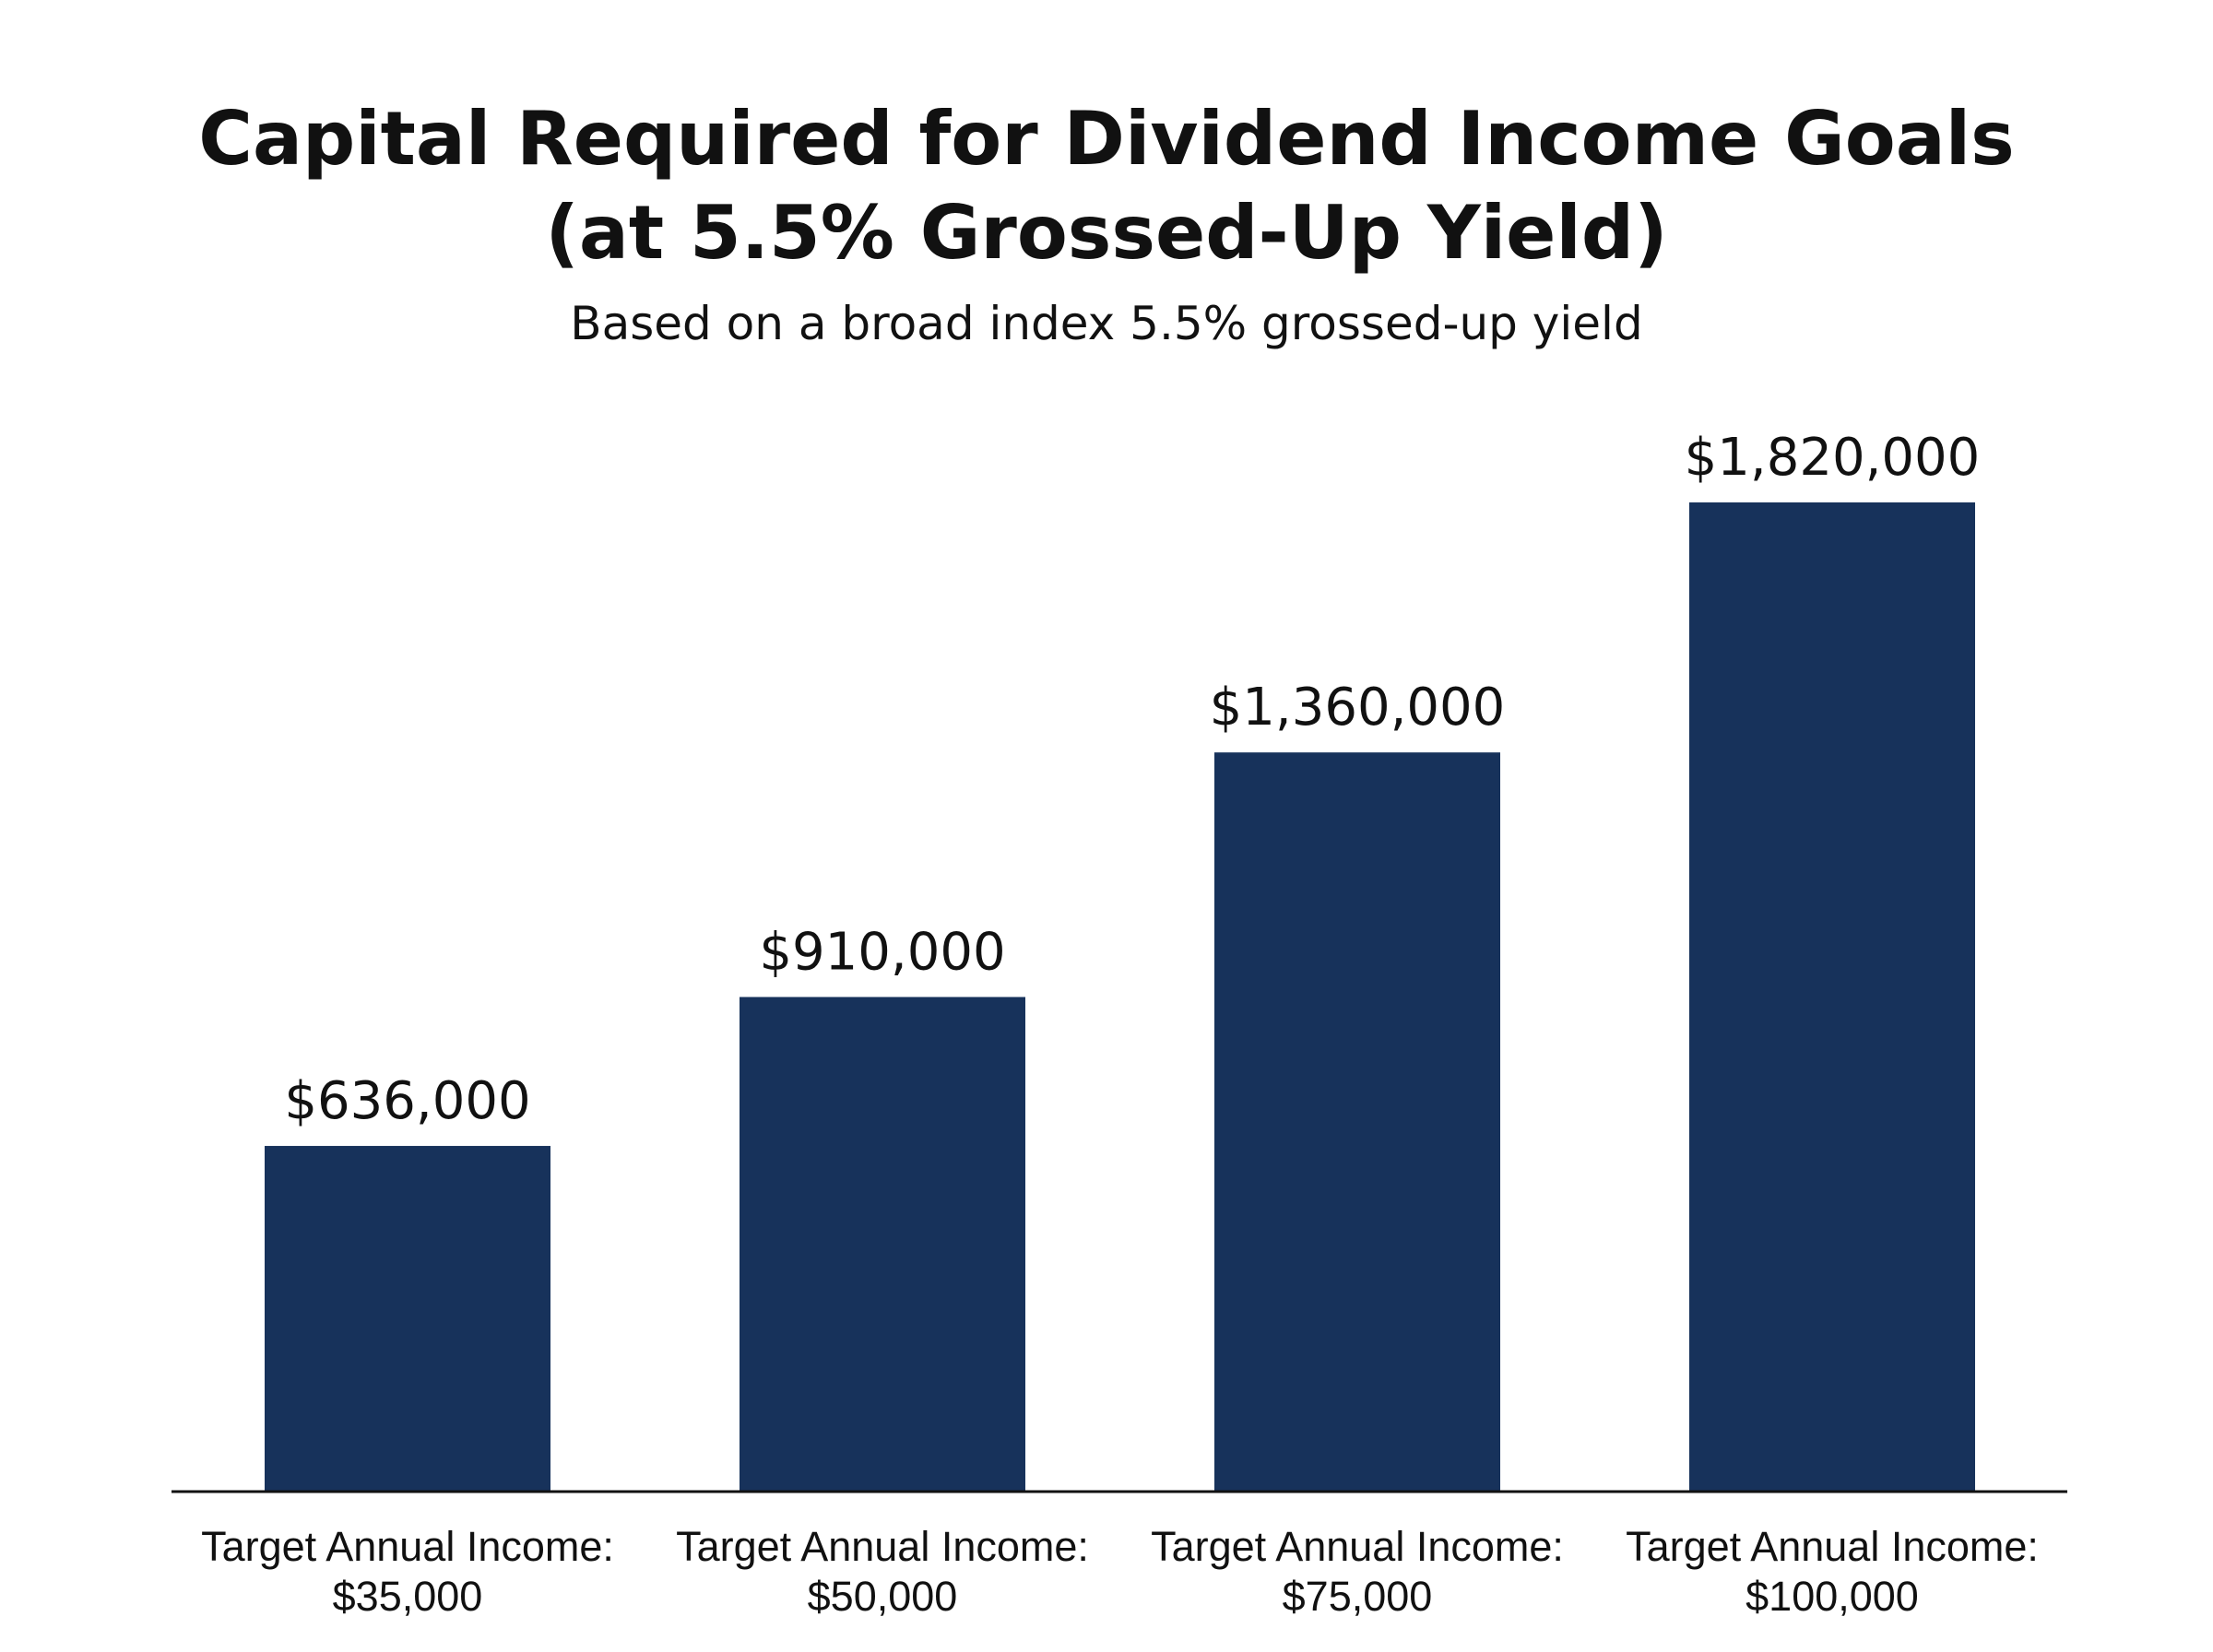  Describe the element at coordinates (882, 1546) in the screenshot. I see `category-label-2-line-1: Target Annual Income:` at that location.